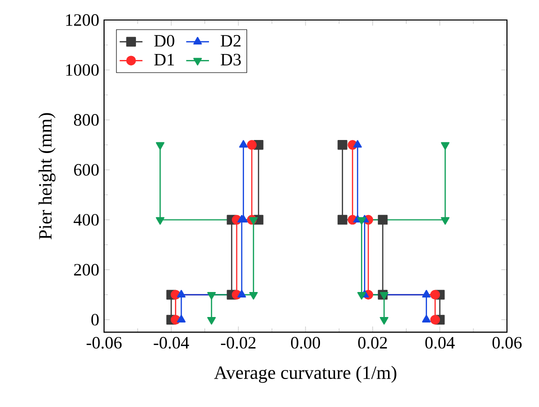 The image size is (539, 407). Describe the element at coordinates (86, 120) in the screenshot. I see `y-tick-label: 800` at that location.